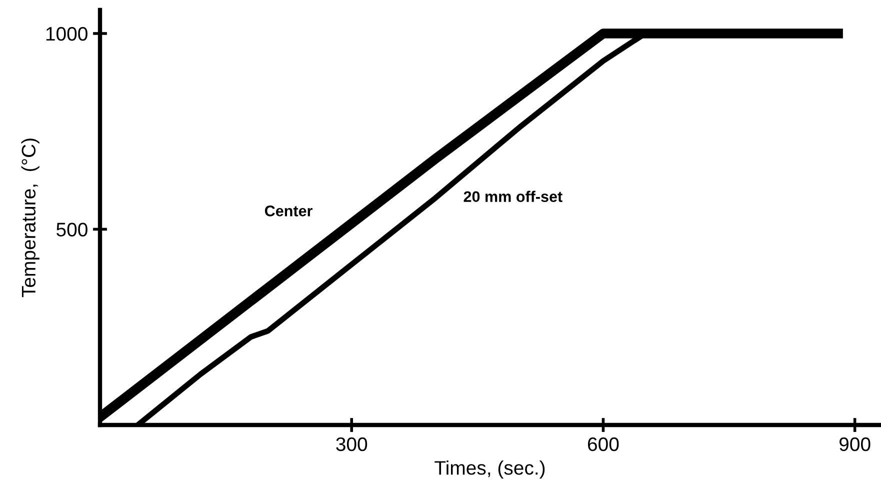  Describe the element at coordinates (67, 33) in the screenshot. I see `y-tick-label: 1000` at that location.